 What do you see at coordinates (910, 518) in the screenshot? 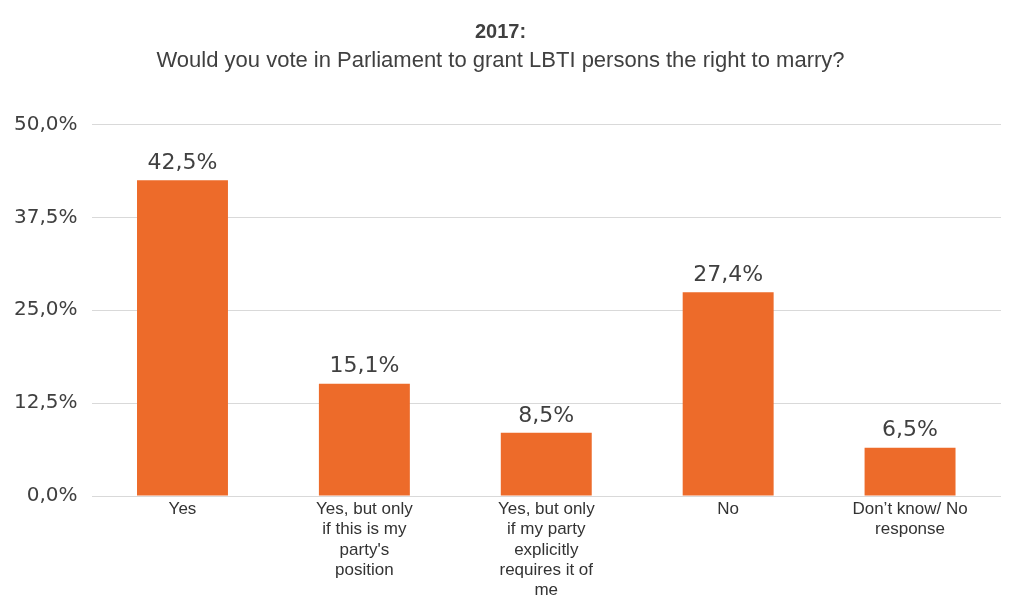
I see `x-tick-label: Don’t know/ No response` at bounding box center [910, 518].